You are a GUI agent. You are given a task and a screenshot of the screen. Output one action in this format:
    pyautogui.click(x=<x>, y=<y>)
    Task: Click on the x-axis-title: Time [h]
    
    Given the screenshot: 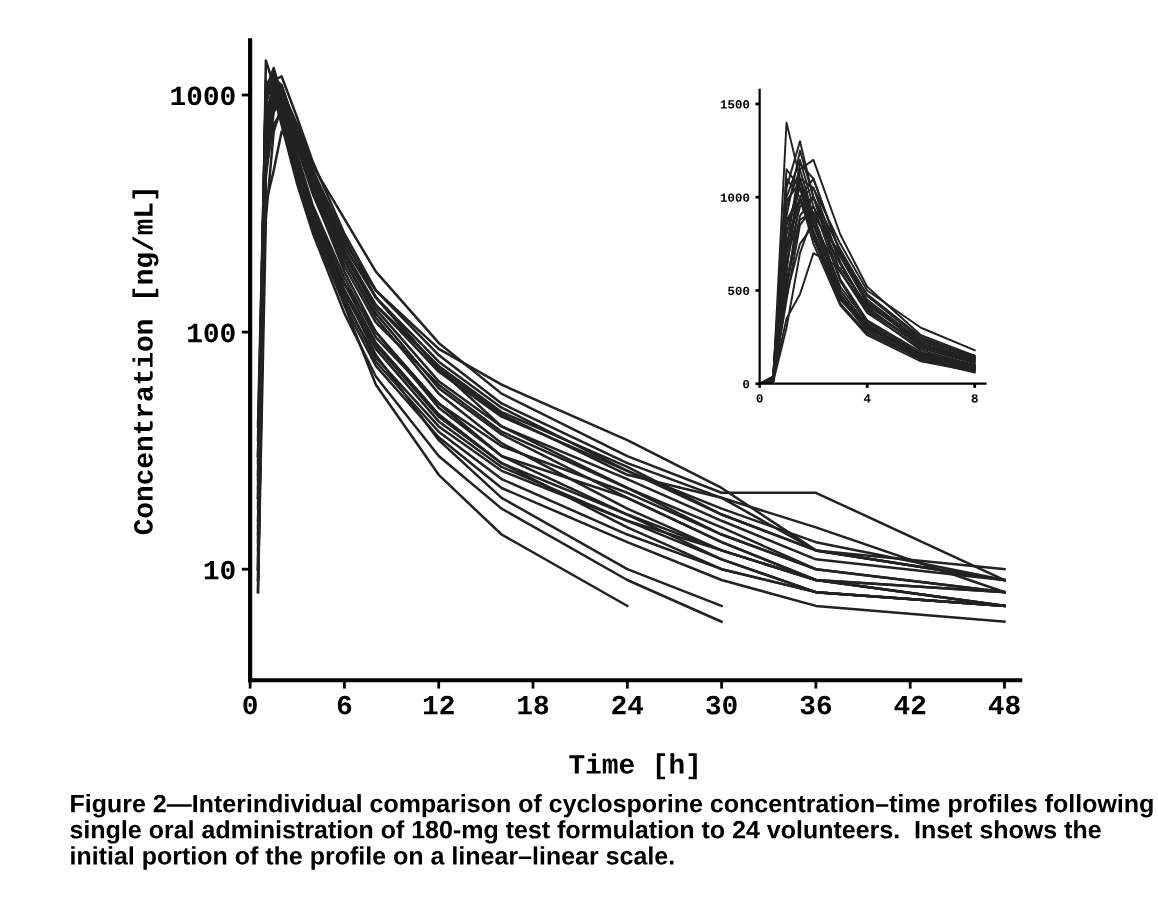 What is the action you would take?
    pyautogui.click(x=633, y=766)
    